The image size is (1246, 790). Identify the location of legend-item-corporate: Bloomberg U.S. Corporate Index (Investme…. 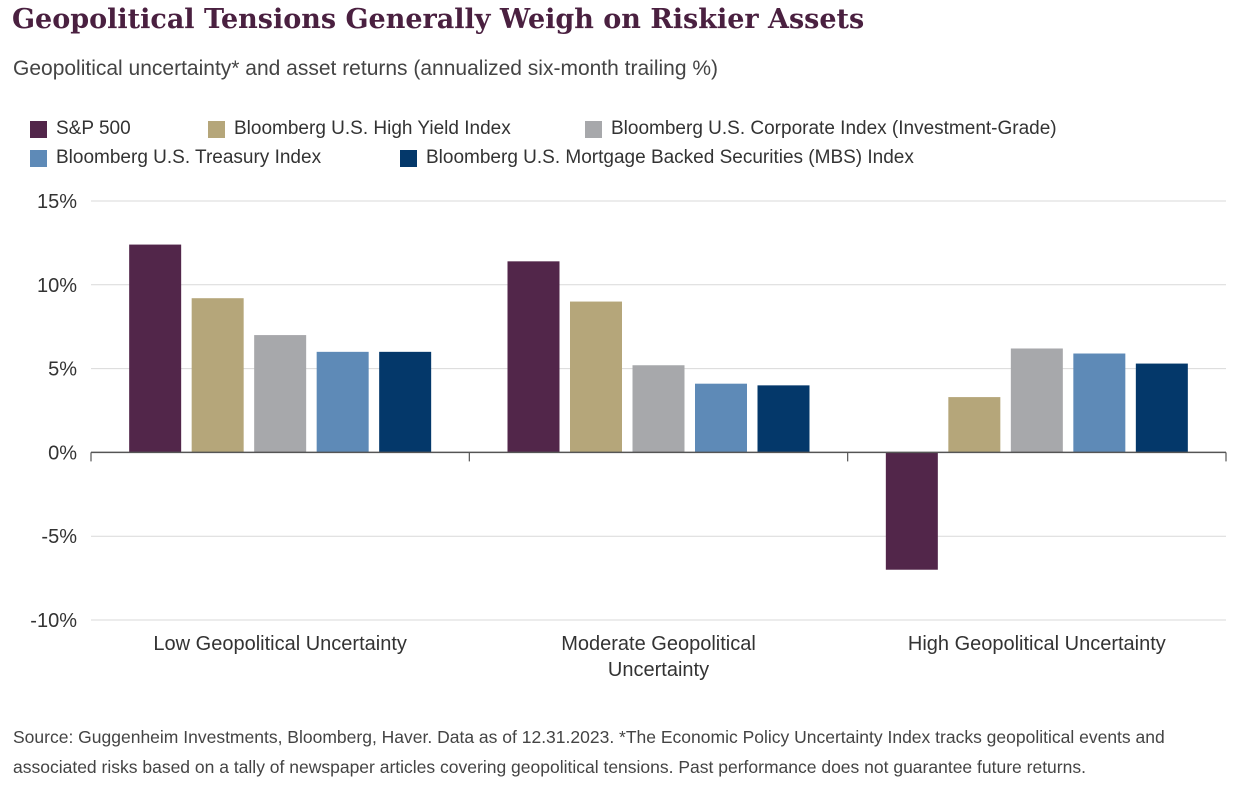
(821, 129).